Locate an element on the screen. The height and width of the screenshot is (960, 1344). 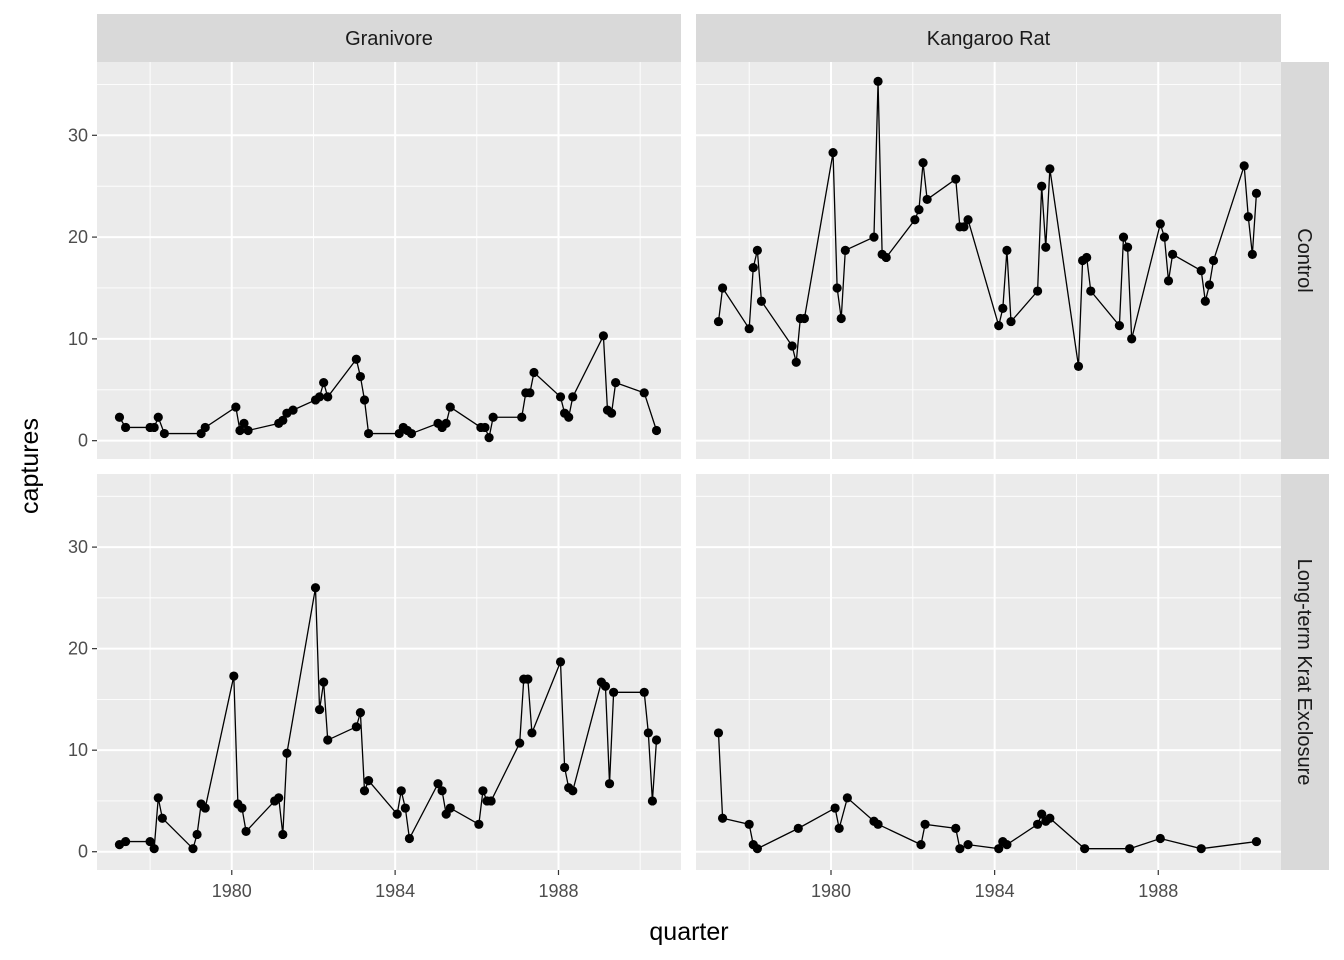
x-tick-label: 1984 is located at coordinates (995, 891).